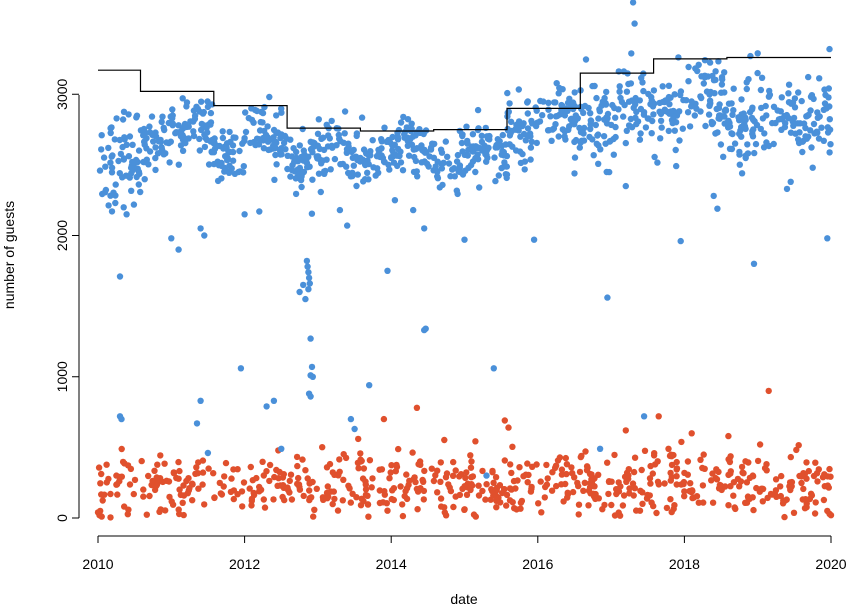 This screenshot has width=850, height=609. Describe the element at coordinates (62, 235) in the screenshot. I see `y-tick-label: 2000` at that location.